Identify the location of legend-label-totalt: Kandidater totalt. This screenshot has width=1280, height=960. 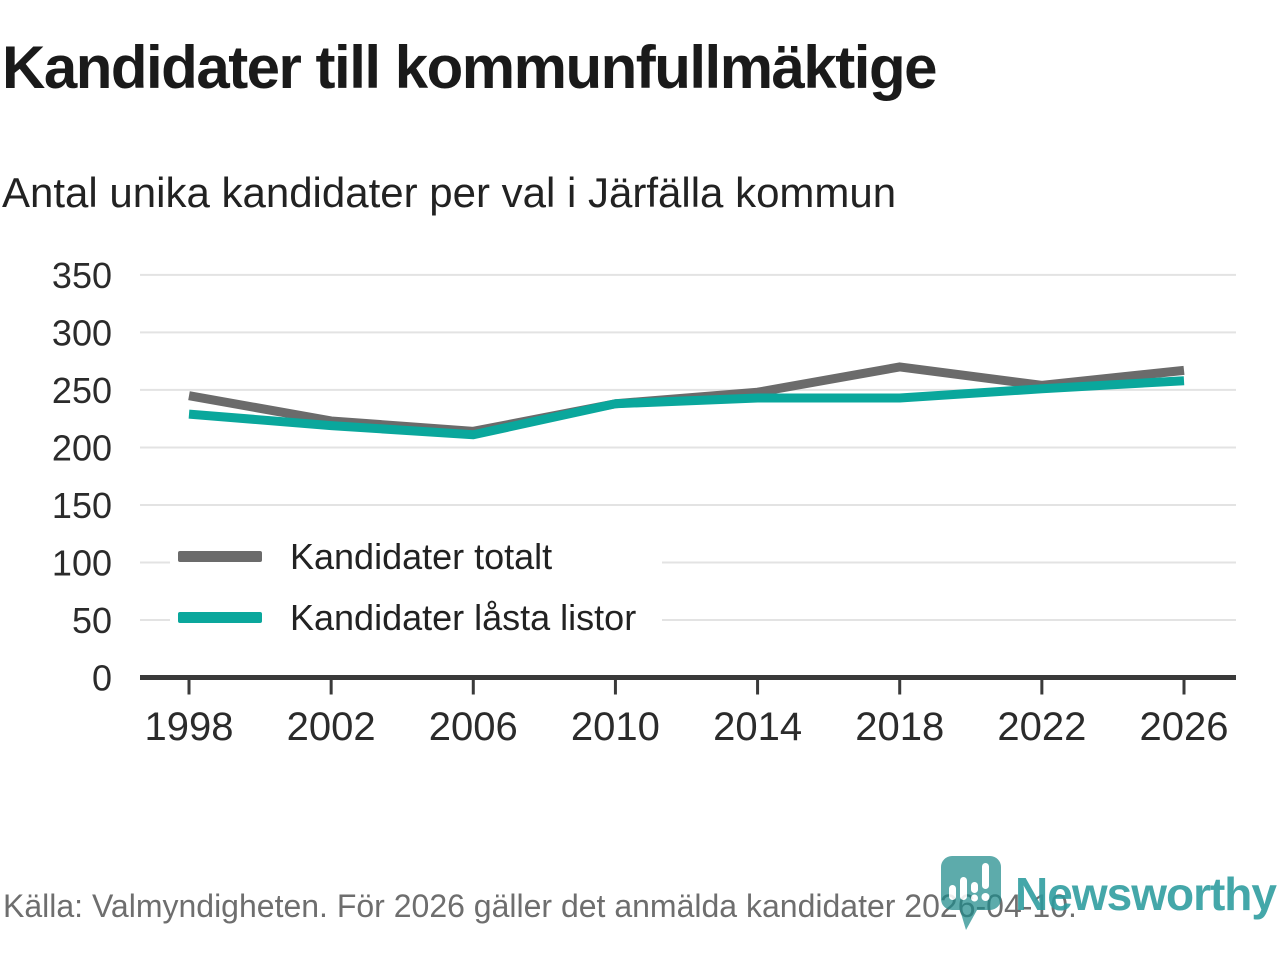
(421, 556).